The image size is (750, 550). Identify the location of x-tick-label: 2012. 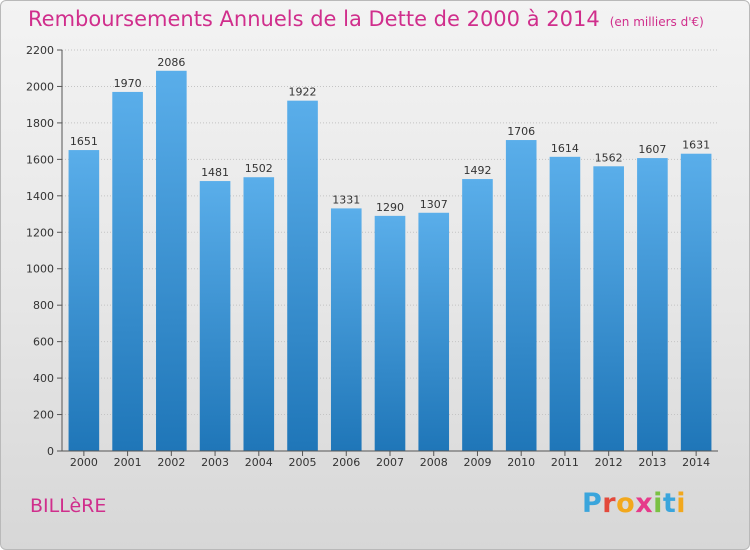
(609, 462).